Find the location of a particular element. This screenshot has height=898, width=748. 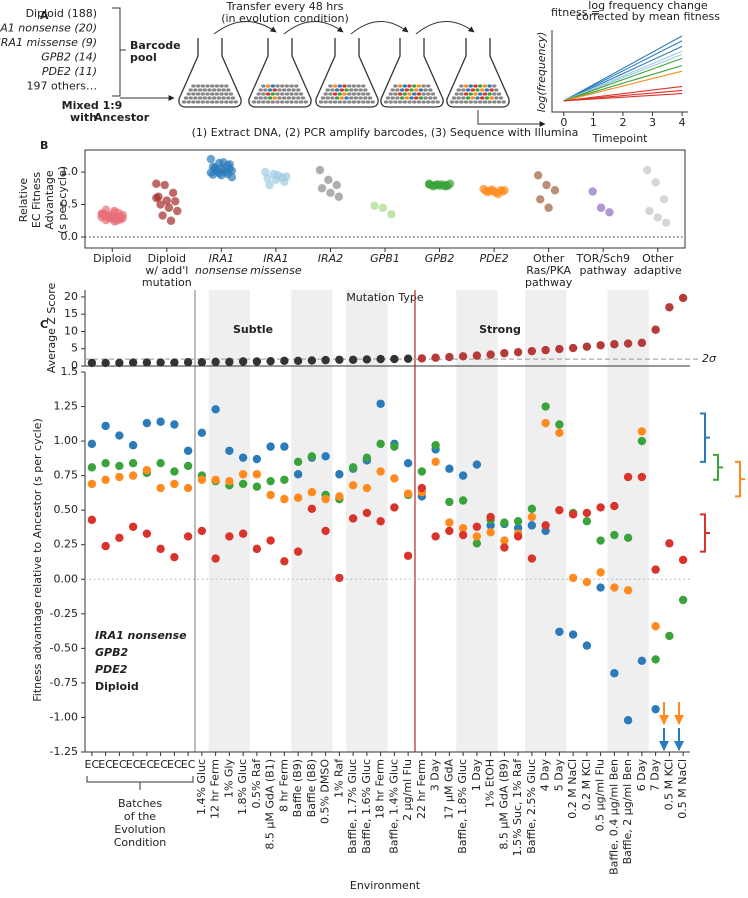

x-tick-label: 6 Day is located at coordinates (641, 775).